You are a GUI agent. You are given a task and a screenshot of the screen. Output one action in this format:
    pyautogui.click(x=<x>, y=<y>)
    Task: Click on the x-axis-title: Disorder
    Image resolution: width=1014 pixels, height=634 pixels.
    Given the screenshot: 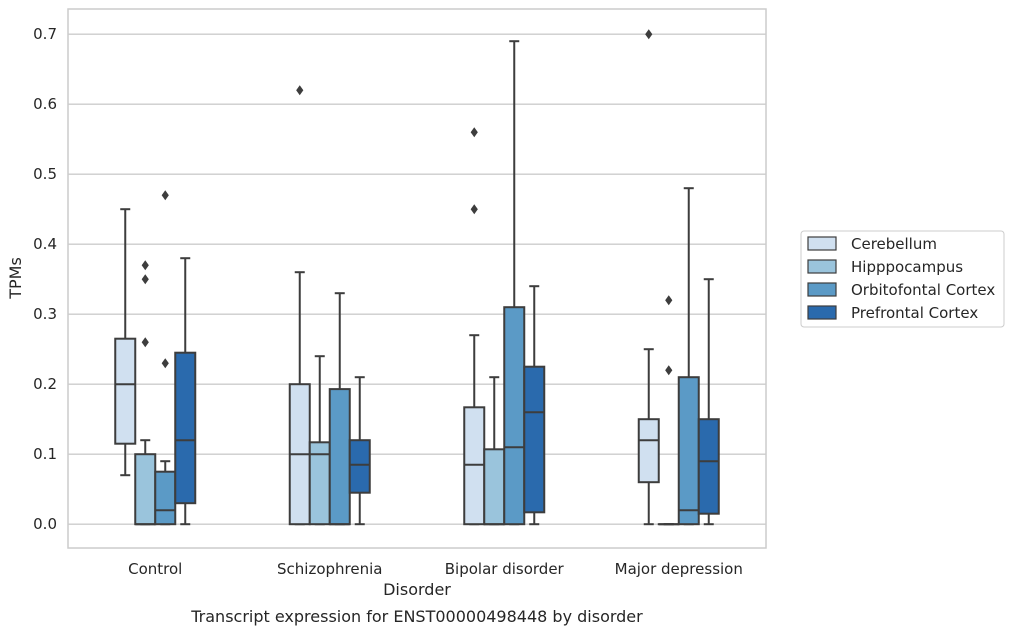 What is the action you would take?
    pyautogui.click(x=417, y=589)
    